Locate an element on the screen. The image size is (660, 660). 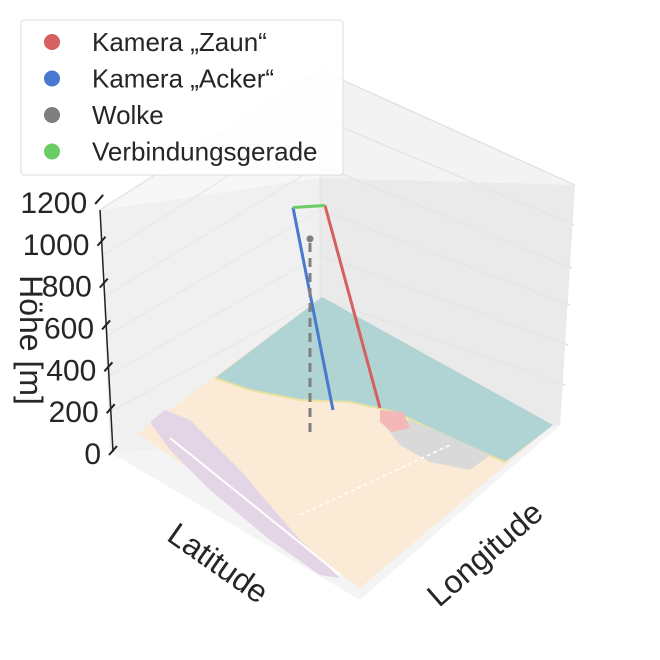
wolke-point is located at coordinates (310, 239).